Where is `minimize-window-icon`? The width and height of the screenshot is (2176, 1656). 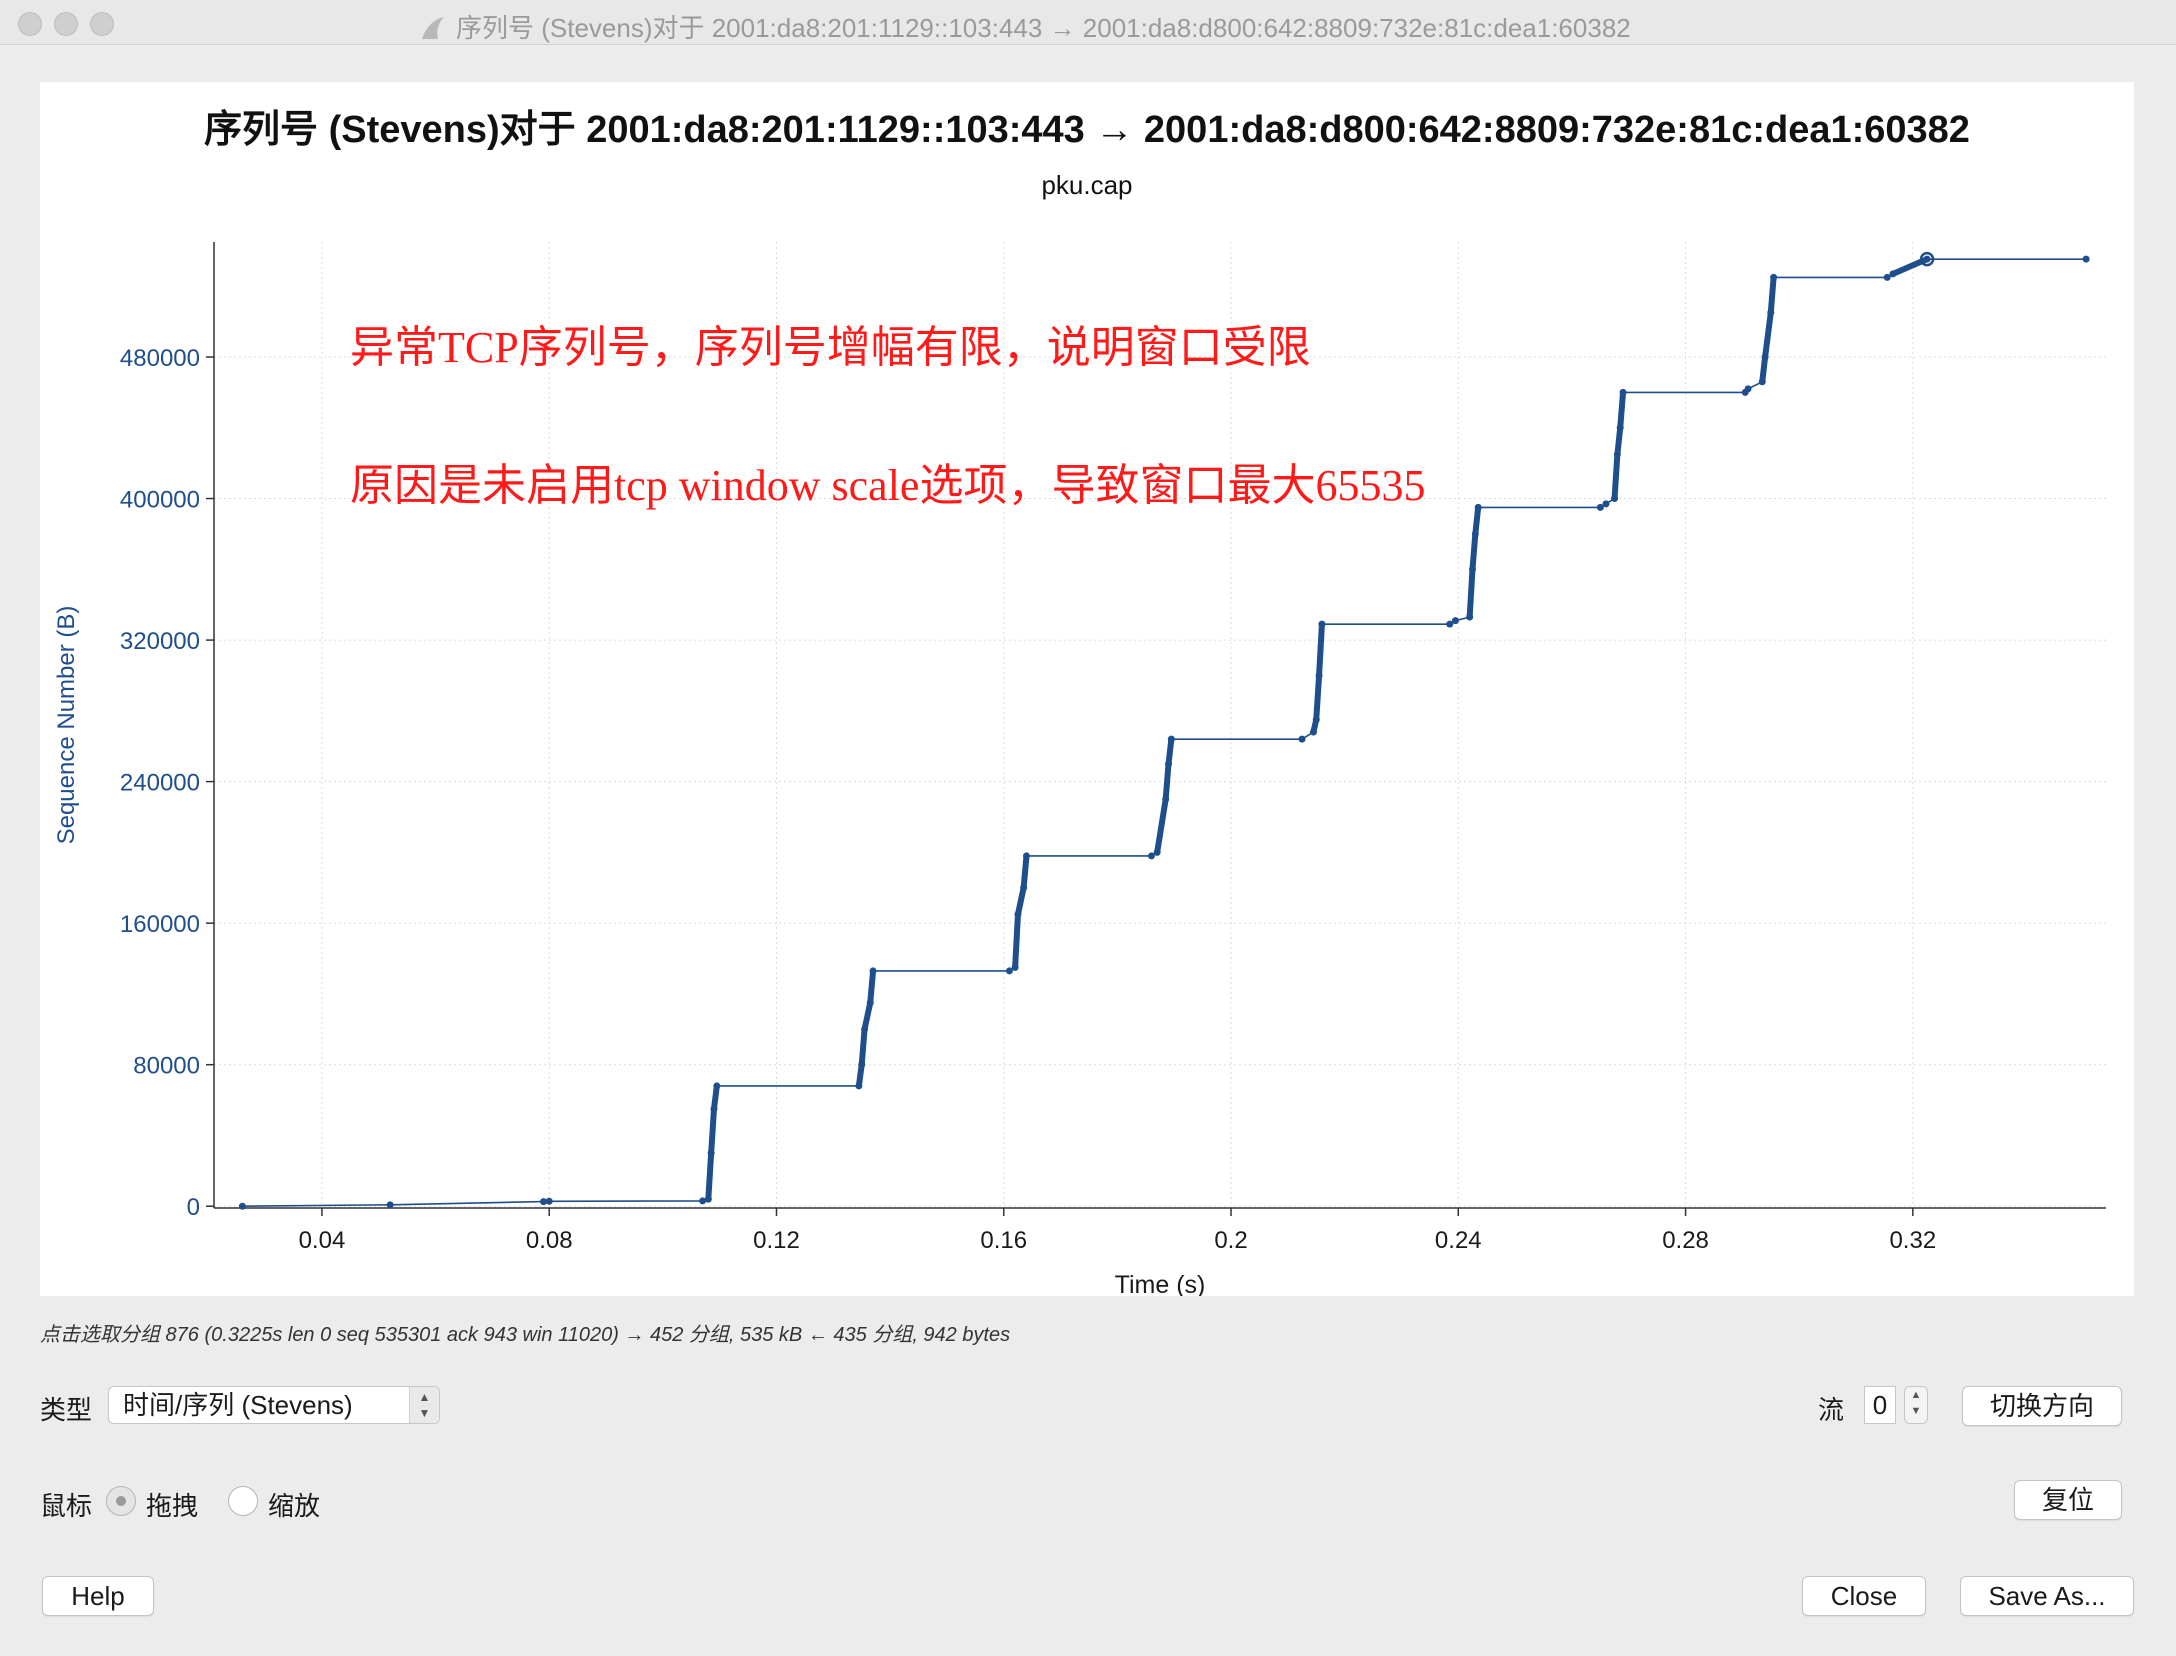 minimize-window-icon is located at coordinates (66, 24).